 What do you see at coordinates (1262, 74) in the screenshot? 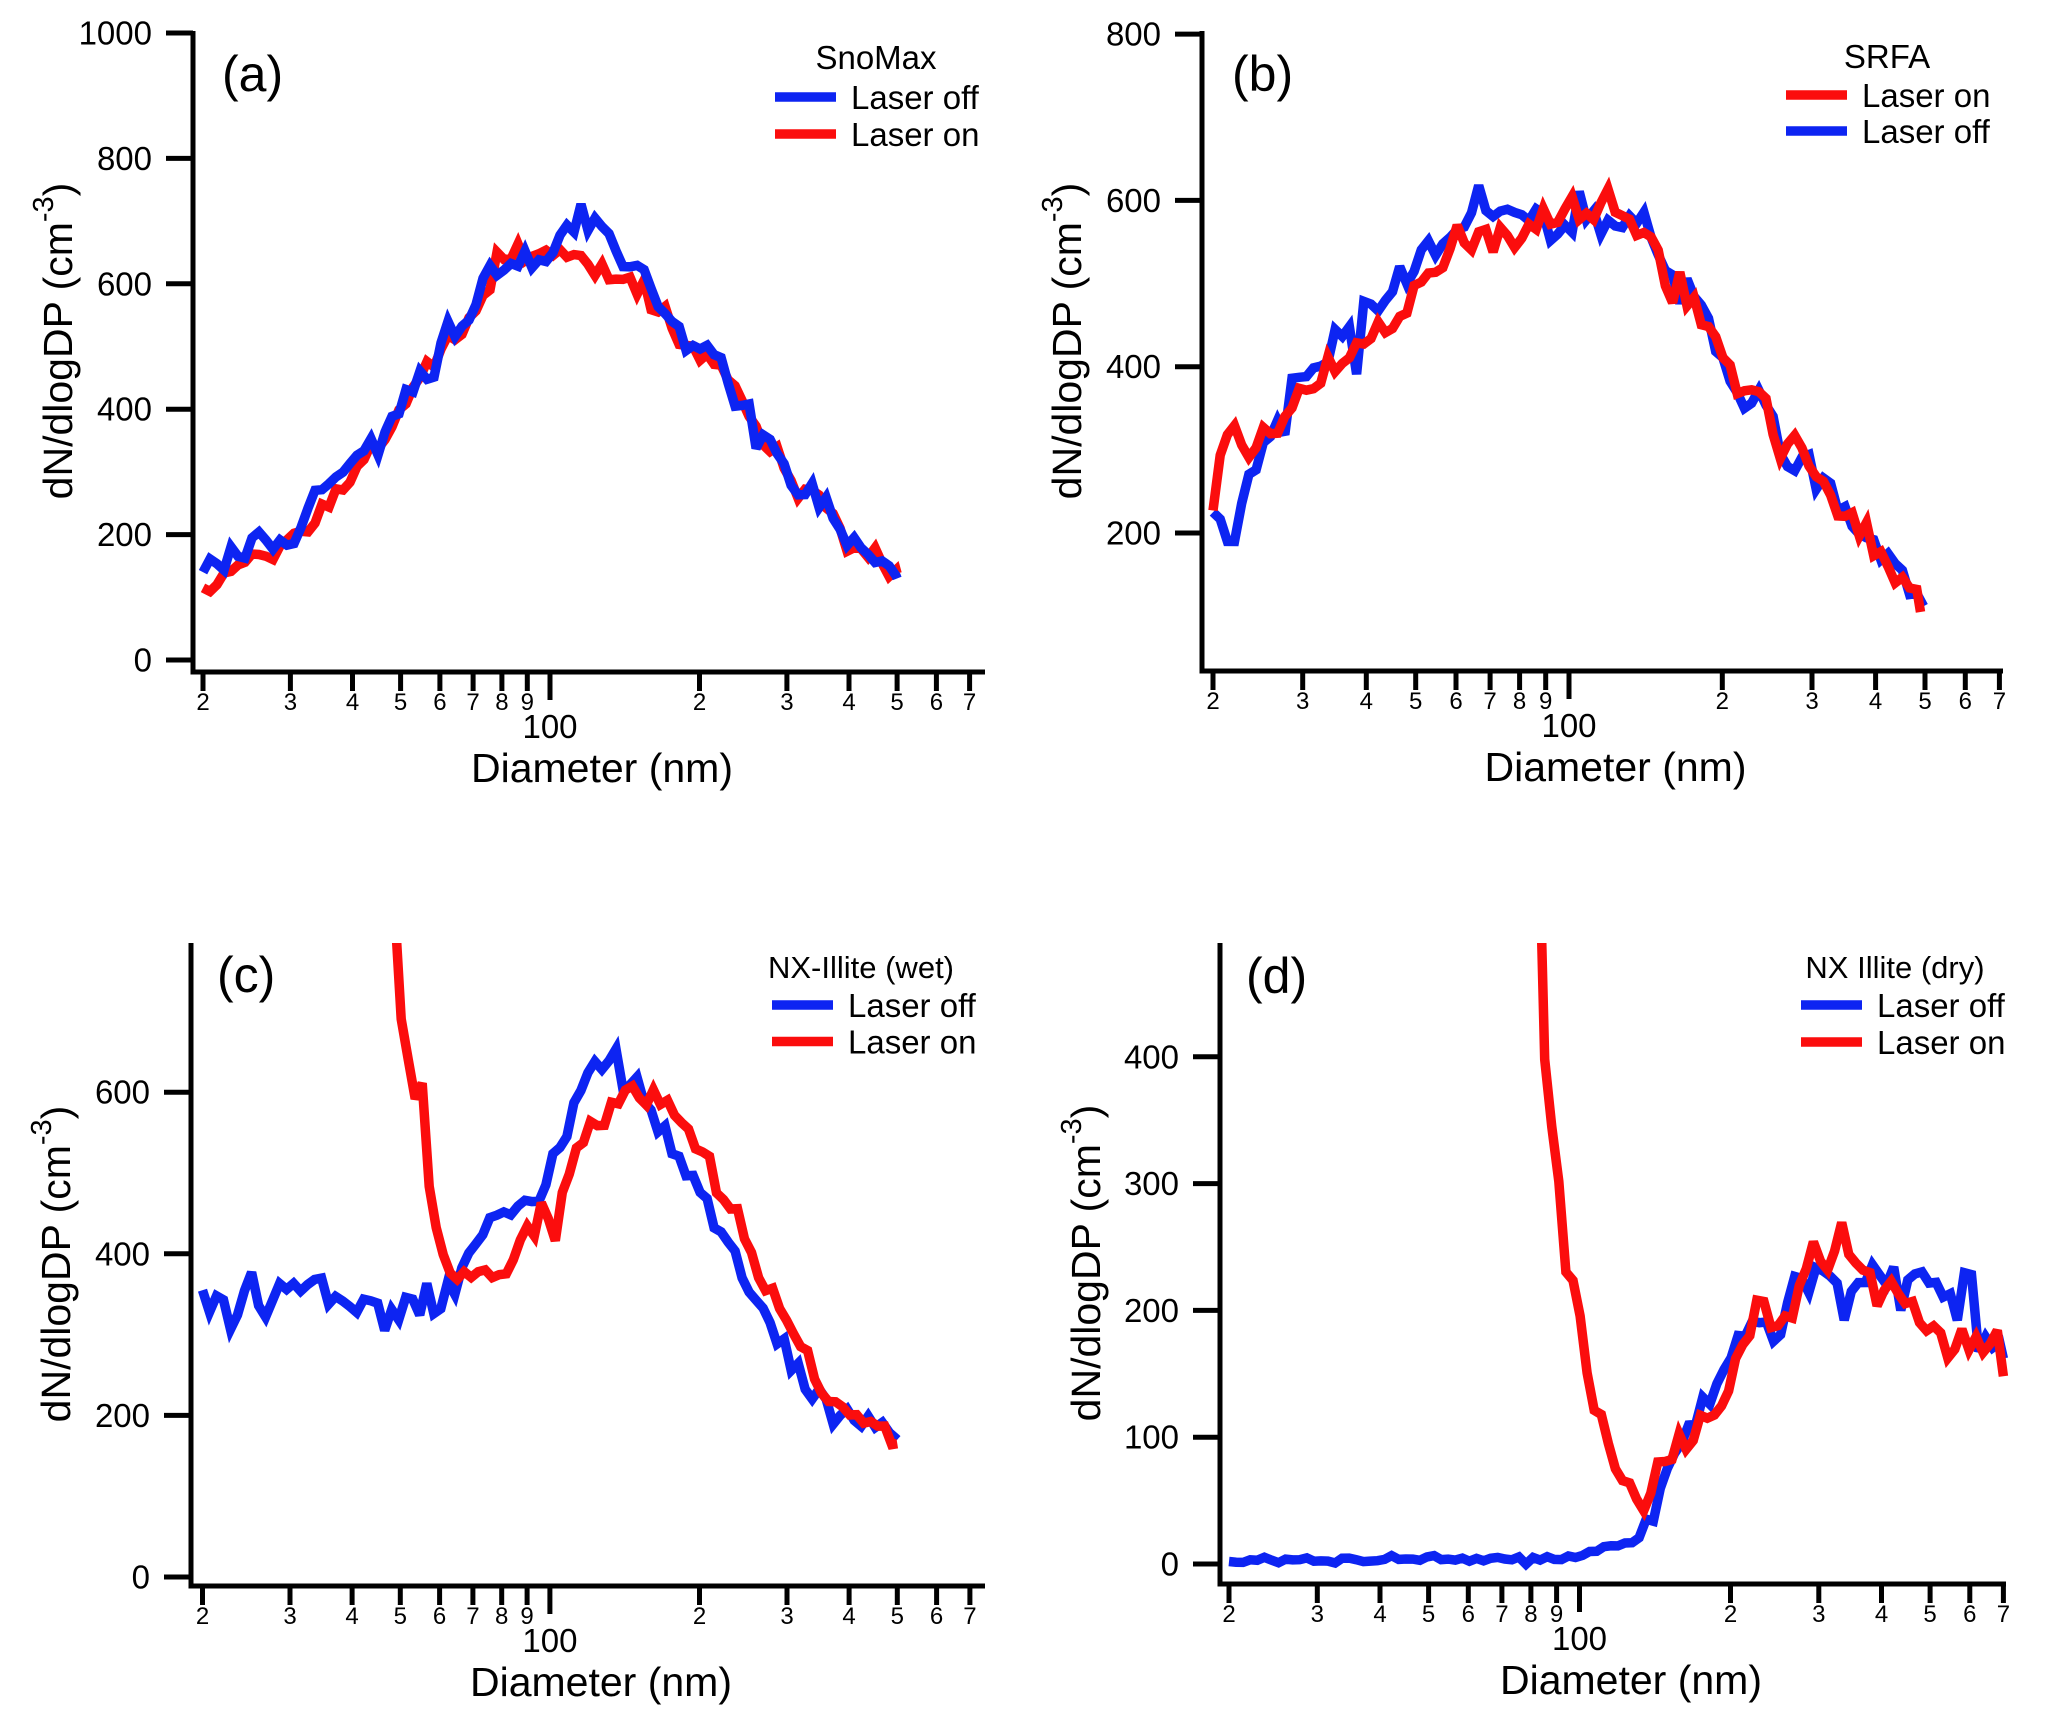
I see `svg-text: (b)` at bounding box center [1262, 74].